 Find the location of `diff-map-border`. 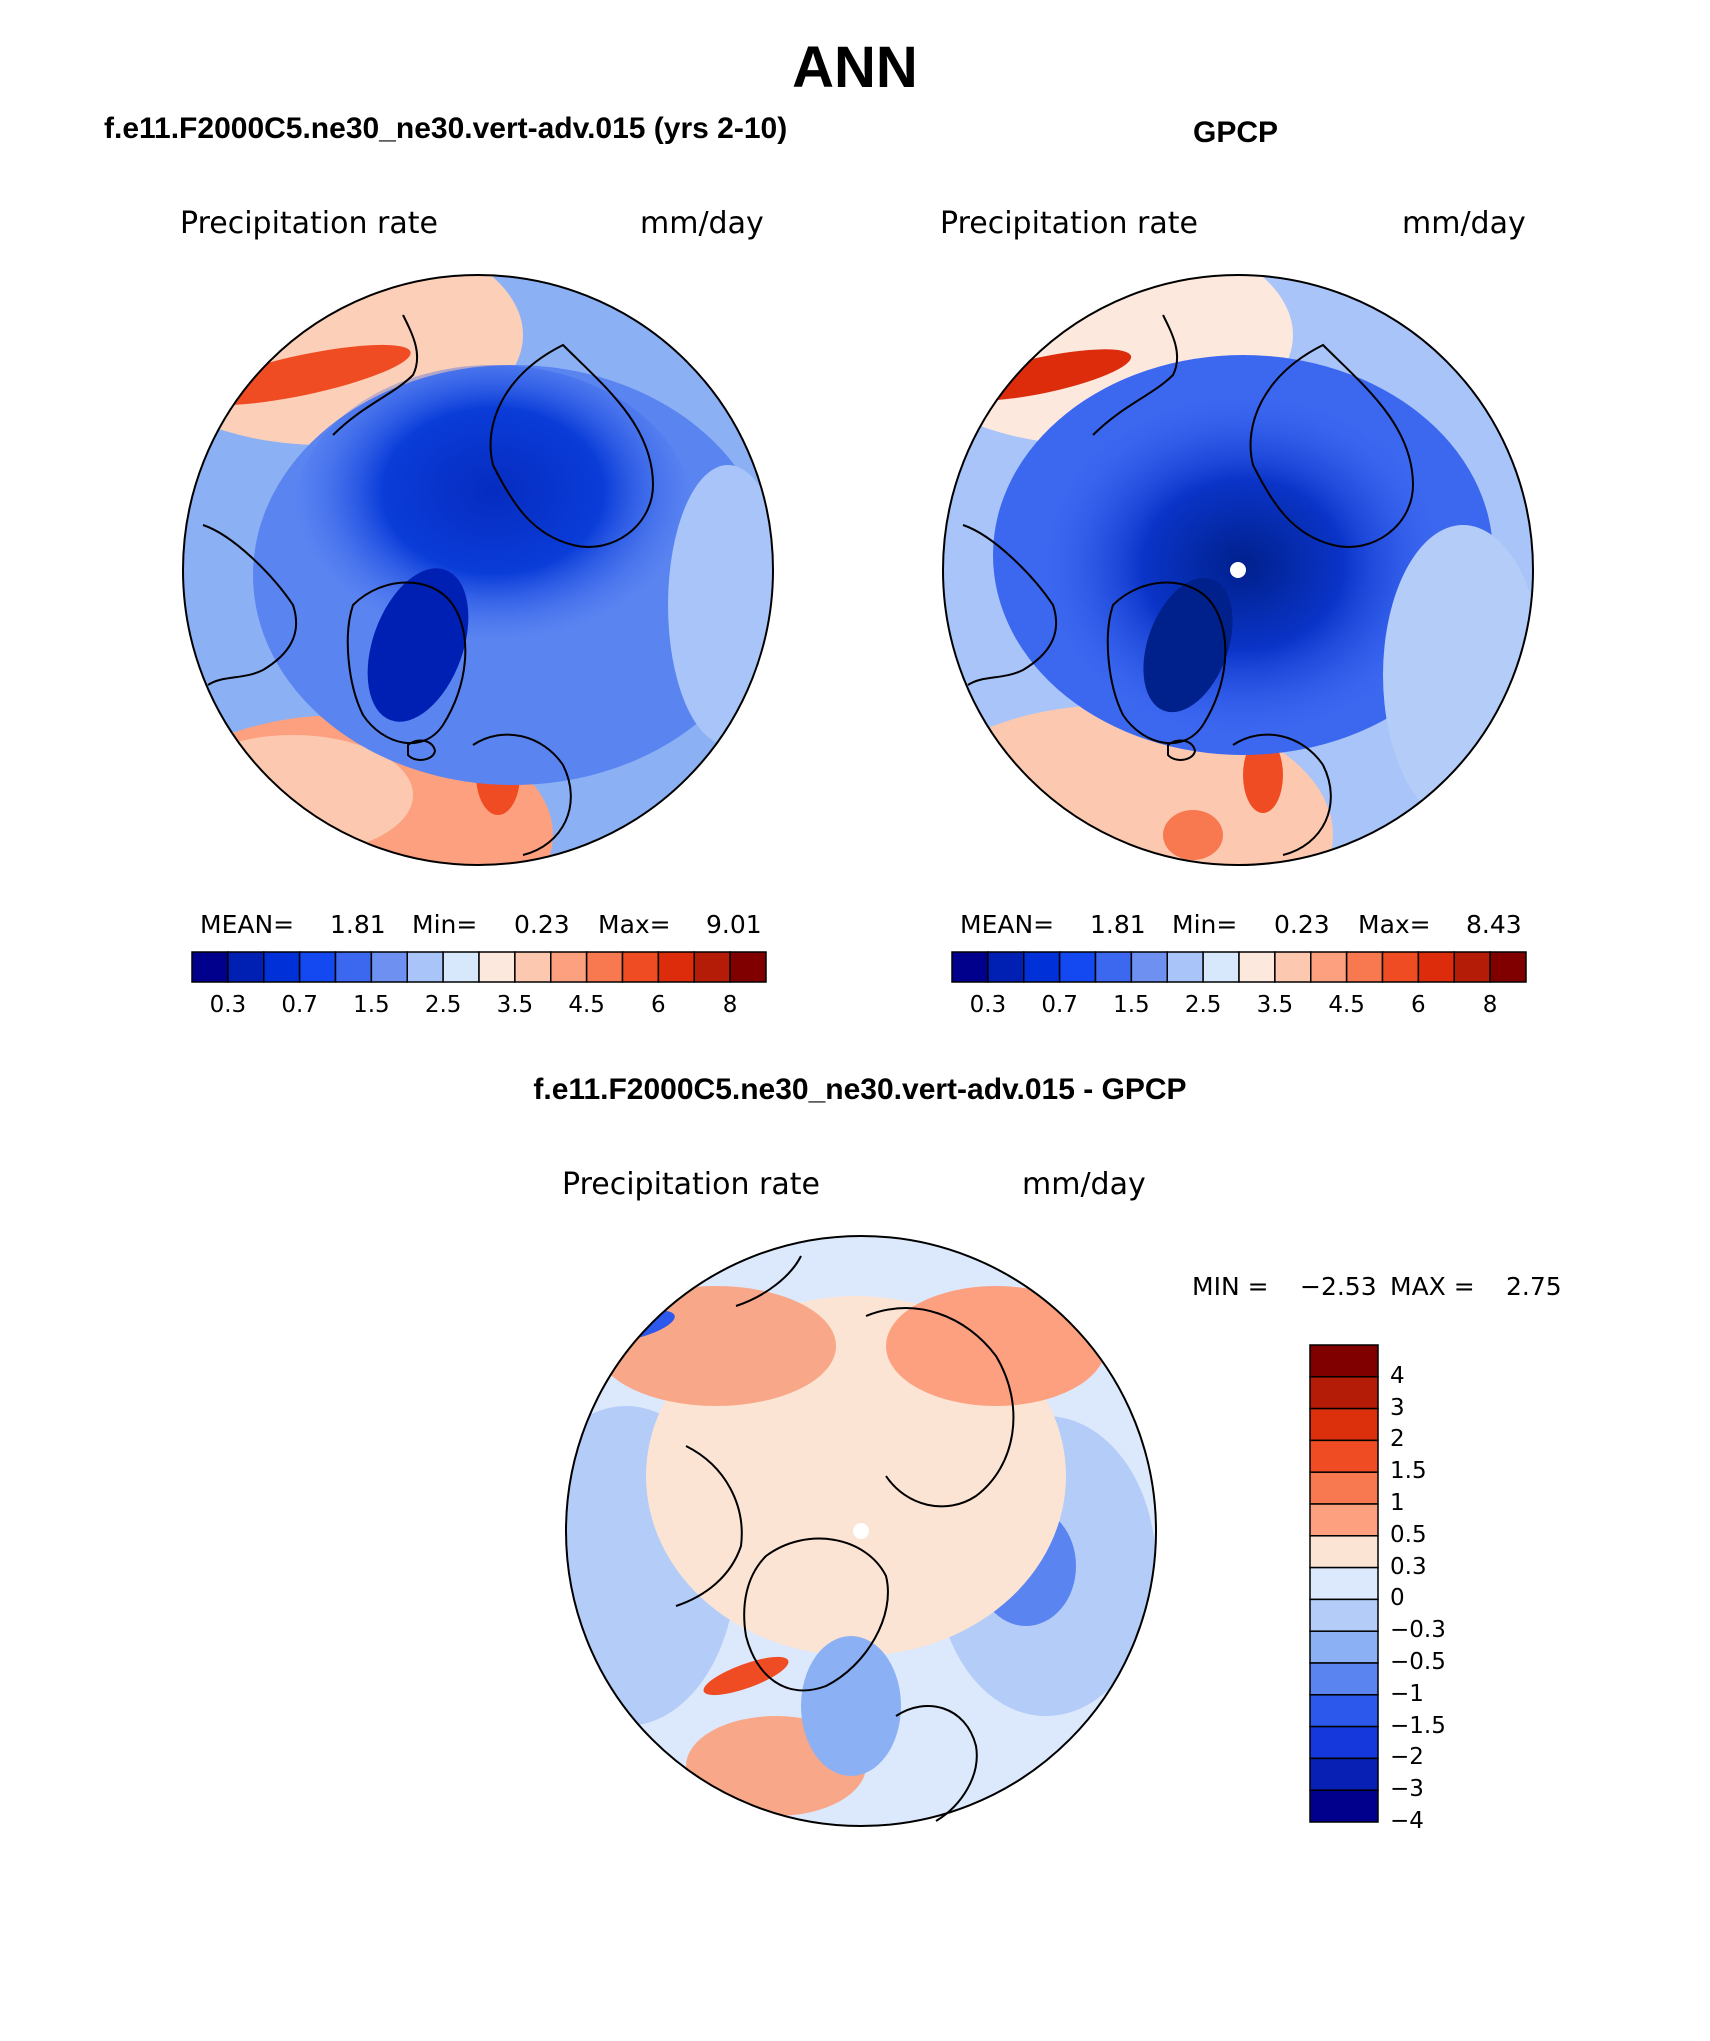

diff-map-border is located at coordinates (861, 1531).